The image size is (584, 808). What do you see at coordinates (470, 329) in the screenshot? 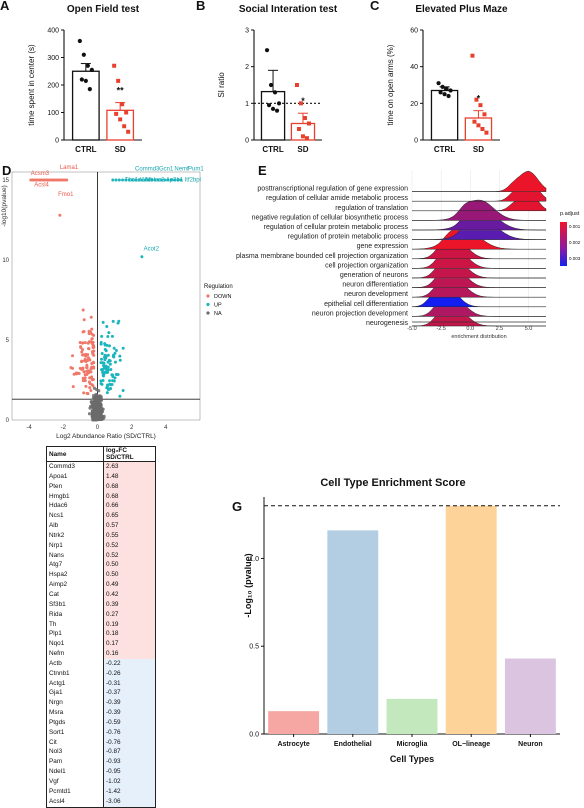
I see `x-tick-label: 0.0` at bounding box center [470, 329].